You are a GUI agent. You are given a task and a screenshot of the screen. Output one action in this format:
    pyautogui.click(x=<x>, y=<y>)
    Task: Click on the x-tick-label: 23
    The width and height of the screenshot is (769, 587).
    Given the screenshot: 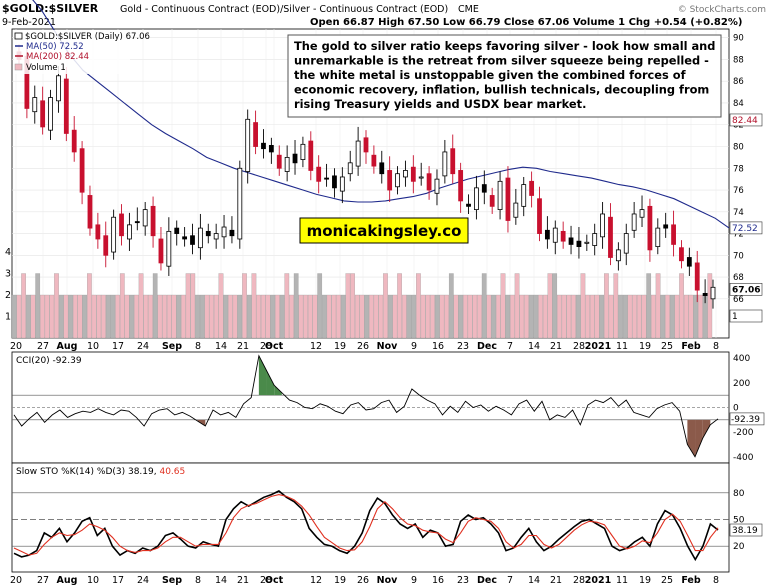 What is the action you would take?
    pyautogui.click(x=463, y=580)
    